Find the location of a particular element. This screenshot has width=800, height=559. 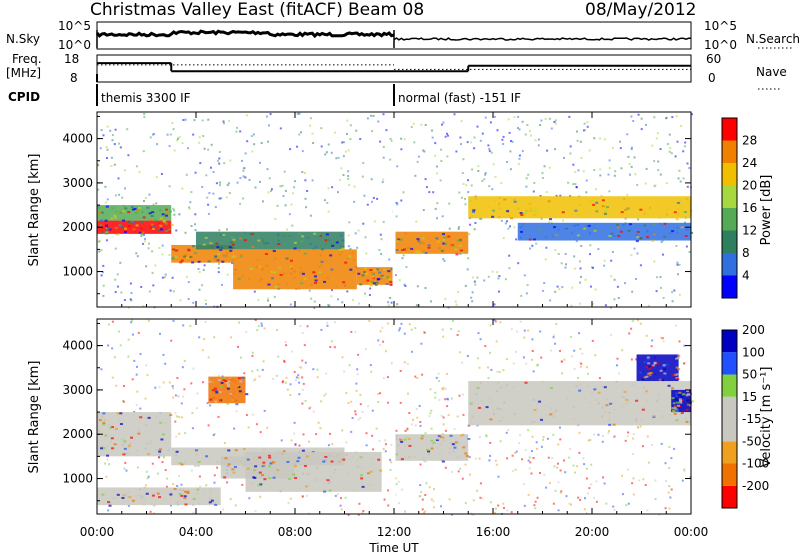

x-tick-label-1: 04:00 is located at coordinates (196, 532).